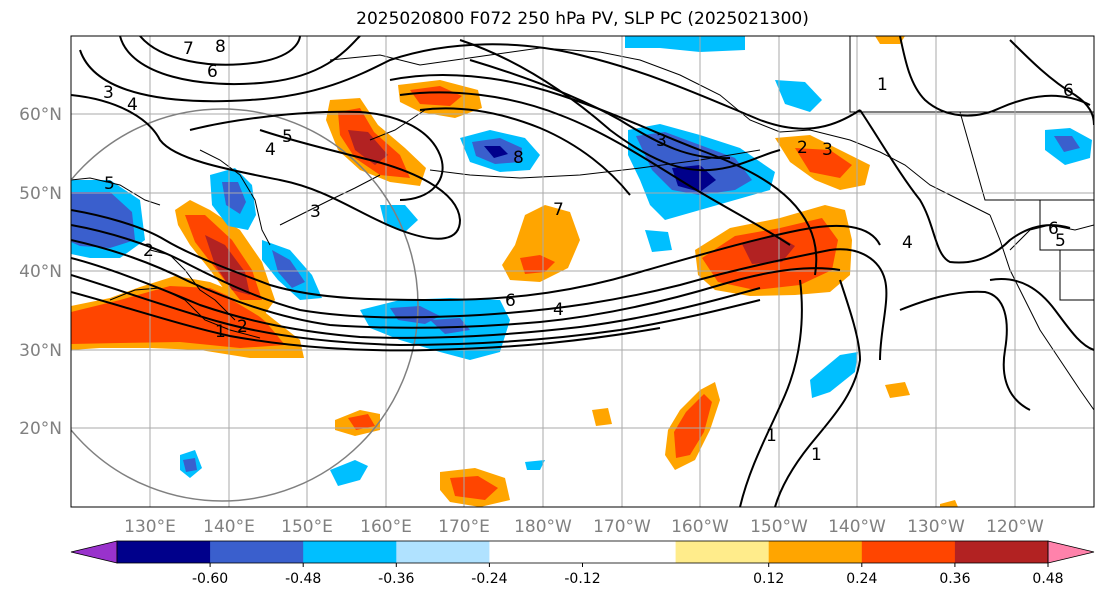 The height and width of the screenshot is (601, 1105). Describe the element at coordinates (779, 527) in the screenshot. I see `lon-label: 150°W` at that location.